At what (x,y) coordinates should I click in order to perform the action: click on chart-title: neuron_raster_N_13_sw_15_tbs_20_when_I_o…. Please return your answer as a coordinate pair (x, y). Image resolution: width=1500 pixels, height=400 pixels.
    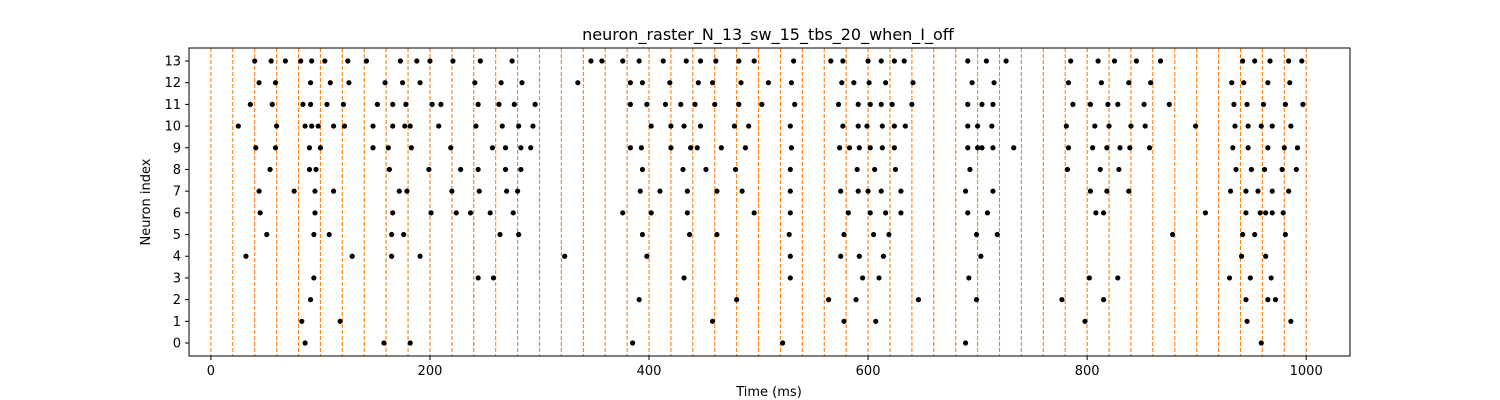
    Looking at the image, I should click on (768, 35).